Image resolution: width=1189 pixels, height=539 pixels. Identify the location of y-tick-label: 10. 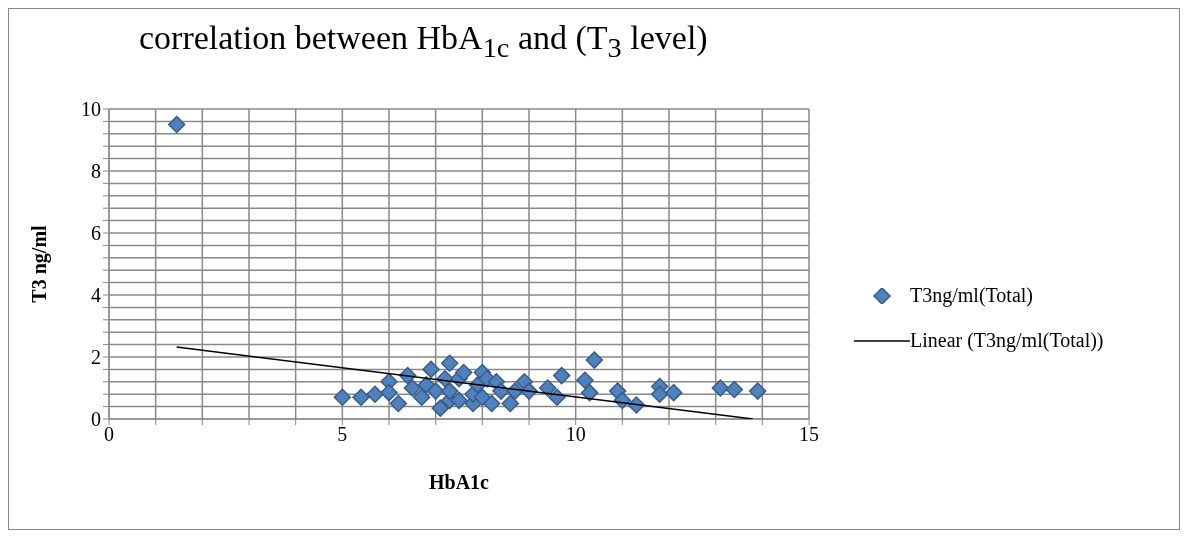
(91, 109).